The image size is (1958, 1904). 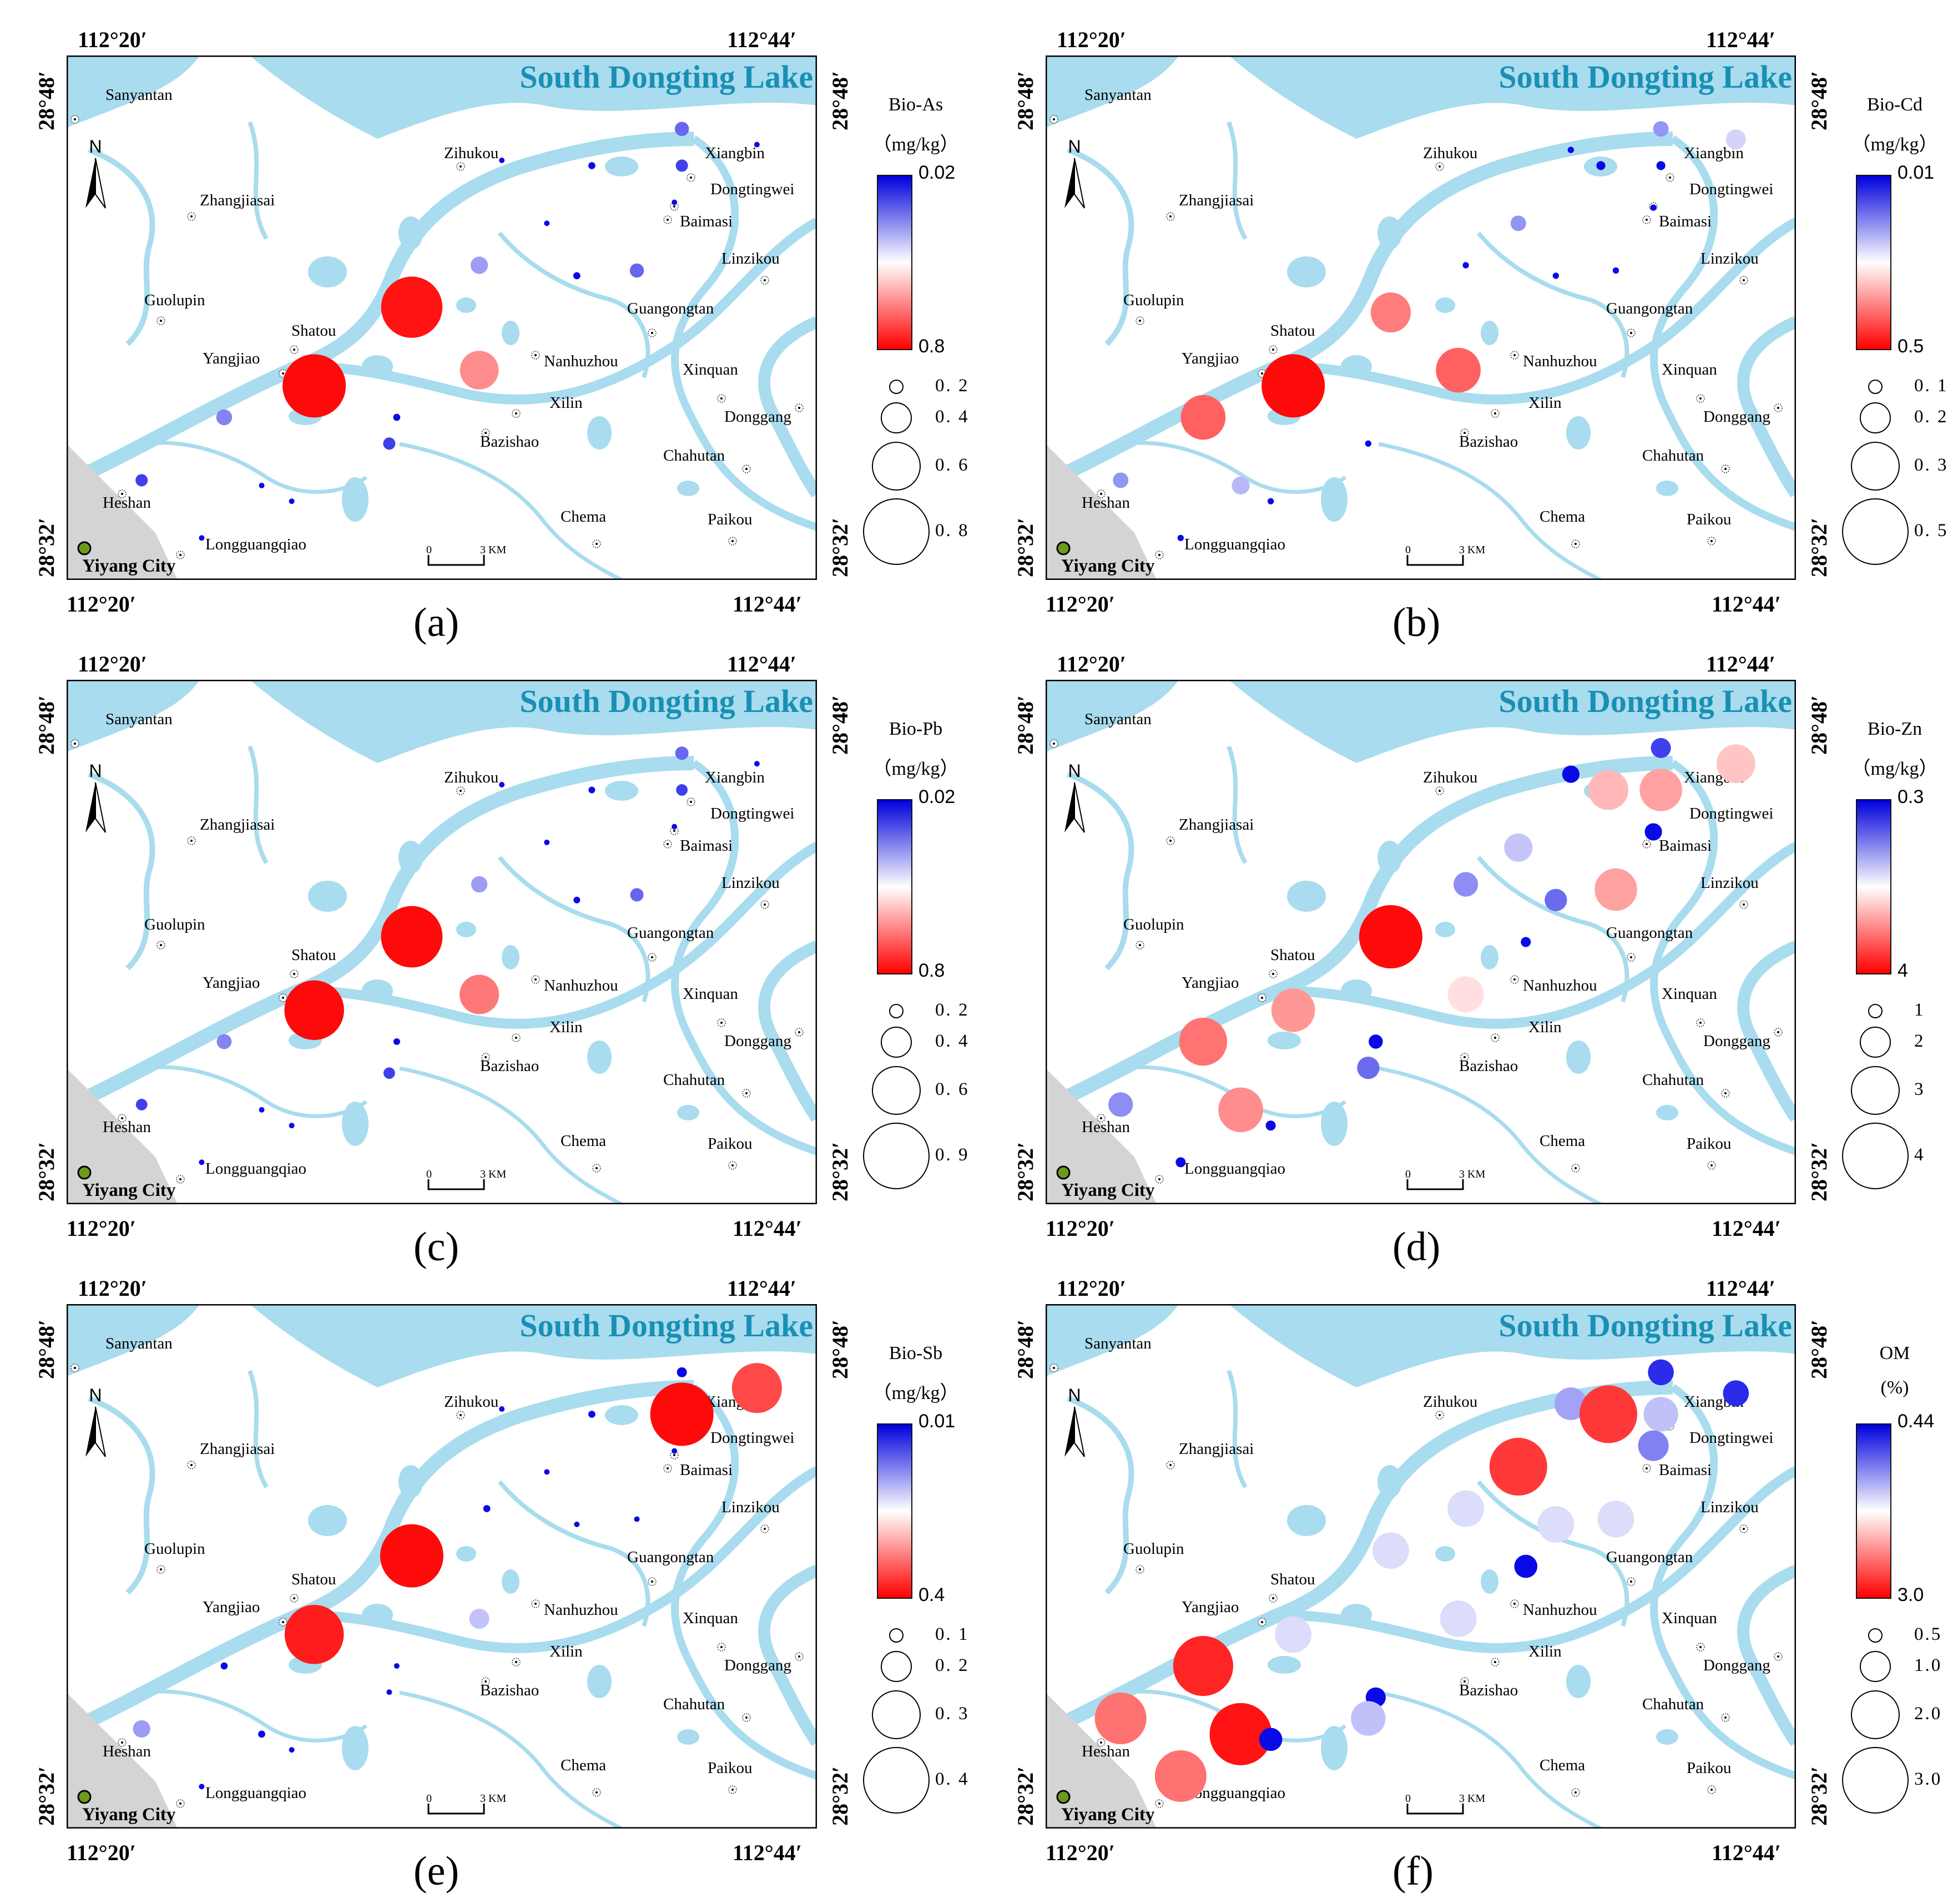 I want to click on color-bar-bottom-label: 0.8, so click(x=932, y=970).